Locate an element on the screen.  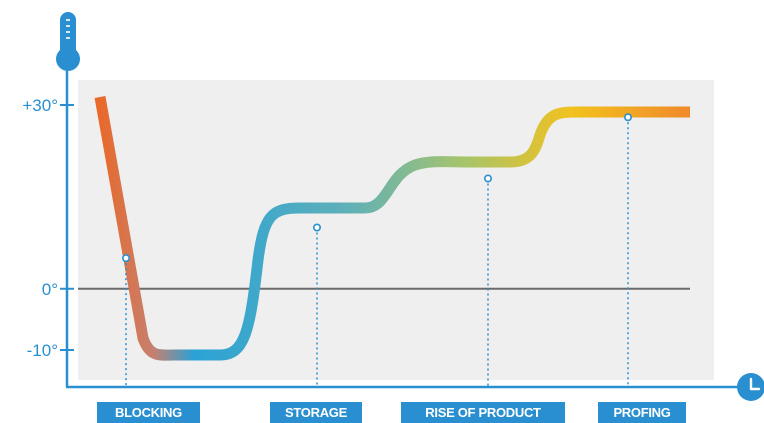
y-tick-label: +30° is located at coordinates (40, 105).